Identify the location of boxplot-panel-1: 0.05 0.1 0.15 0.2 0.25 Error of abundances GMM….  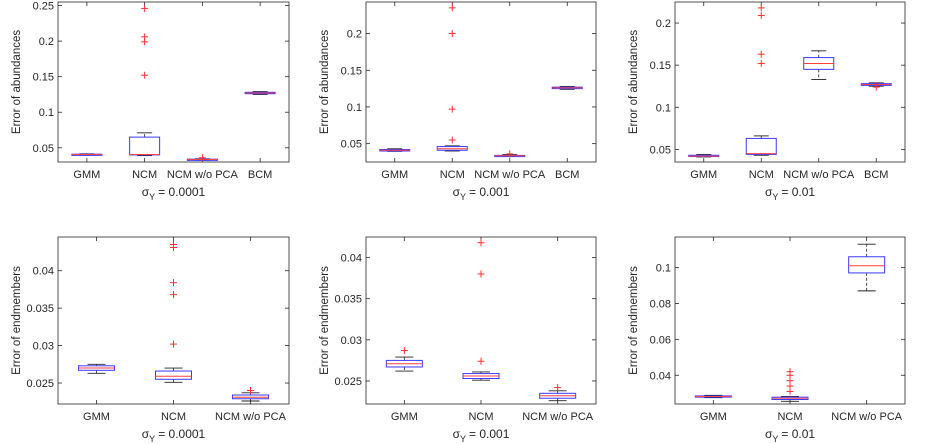
(150, 101).